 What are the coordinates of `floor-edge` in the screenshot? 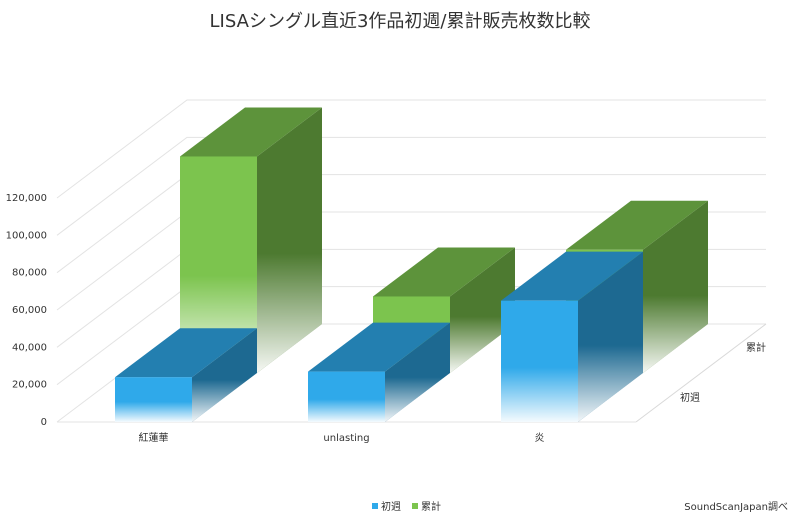 It's located at (701, 373).